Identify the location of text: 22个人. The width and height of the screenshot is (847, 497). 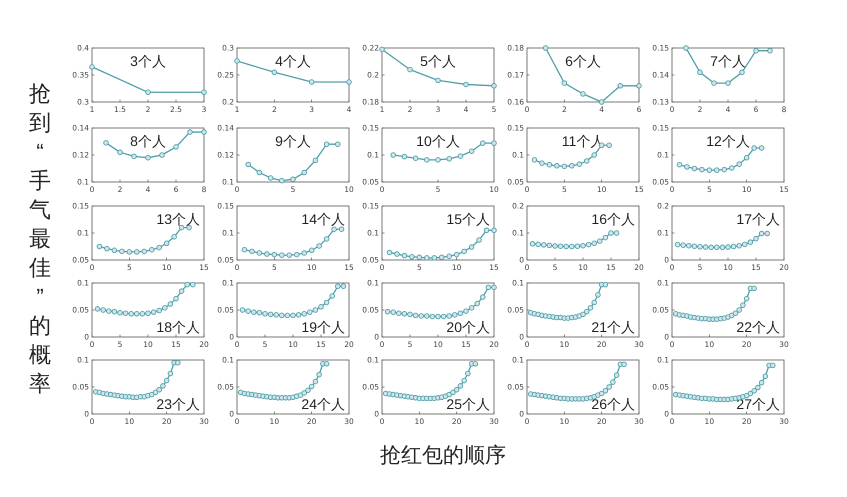
(758, 327).